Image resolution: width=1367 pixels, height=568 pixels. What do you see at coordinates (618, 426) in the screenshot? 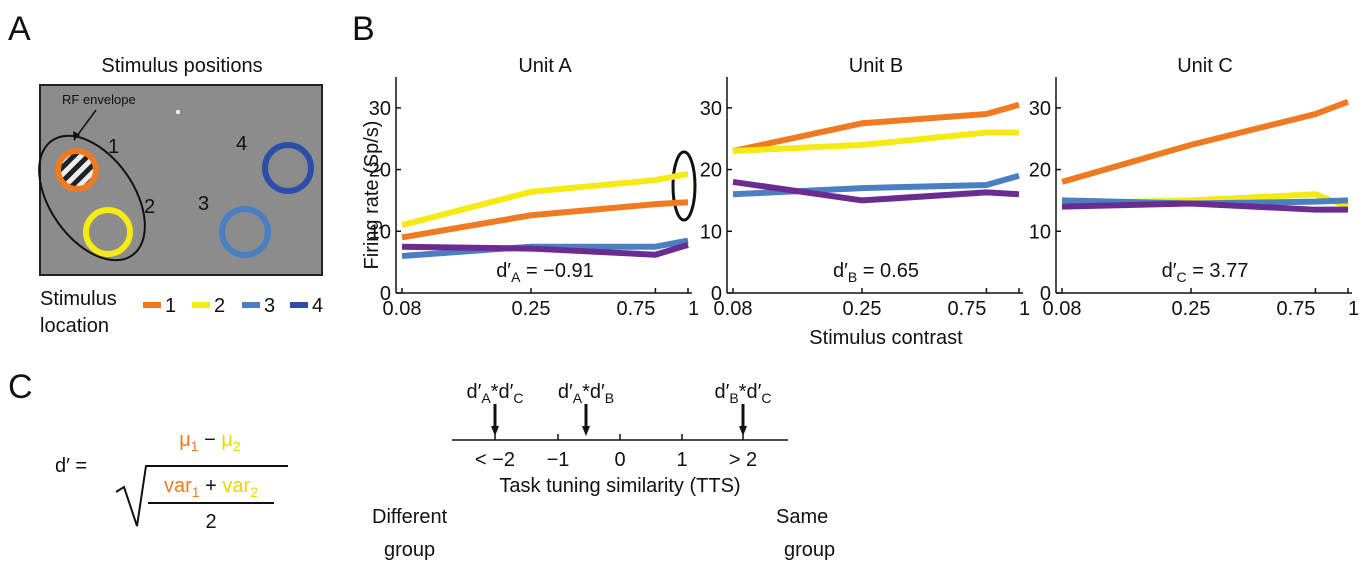
I see `tts-scale: < −2 −1 0 1 > 2d′A*d′C d′A*d′B d′B*d′C` at bounding box center [618, 426].